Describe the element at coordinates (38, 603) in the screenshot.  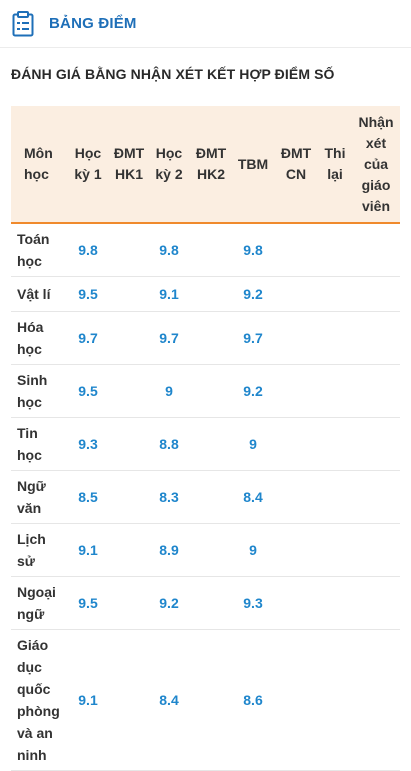
I see `subject-cell: Ngoại ngữ` at that location.